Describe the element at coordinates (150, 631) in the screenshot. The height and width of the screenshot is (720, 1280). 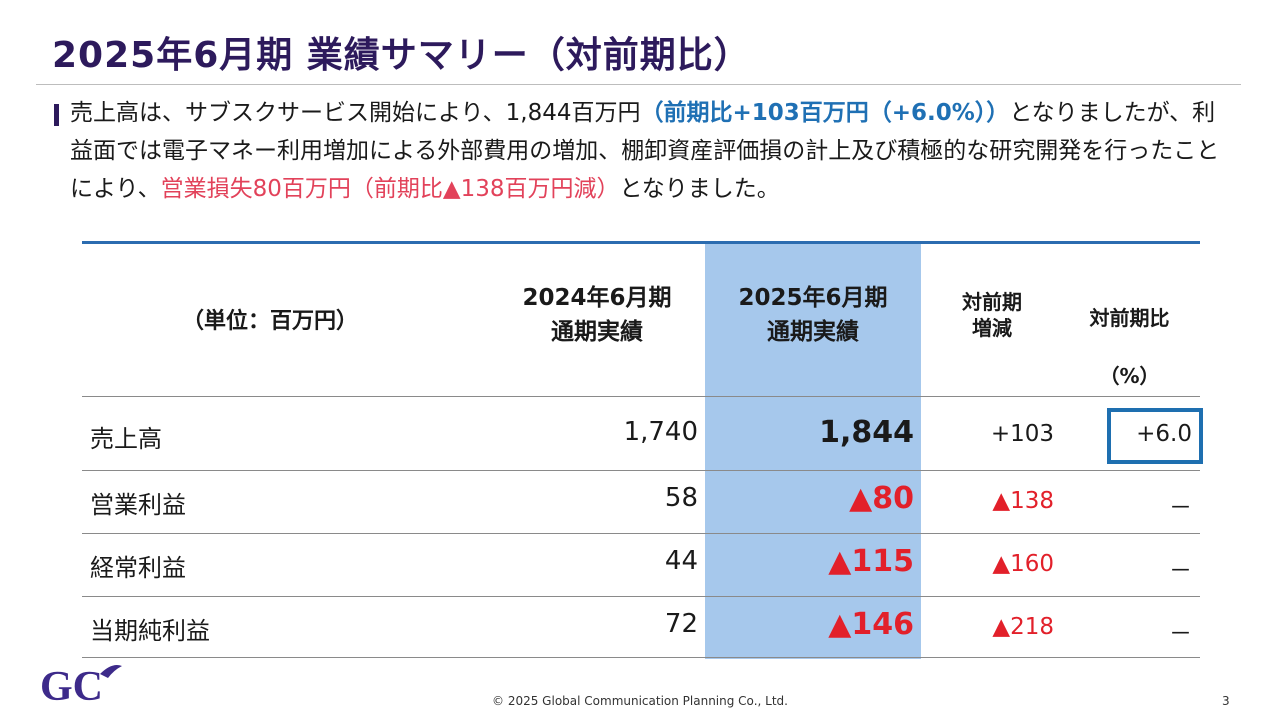
I see `row-label-net-income: 当期純利益` at that location.